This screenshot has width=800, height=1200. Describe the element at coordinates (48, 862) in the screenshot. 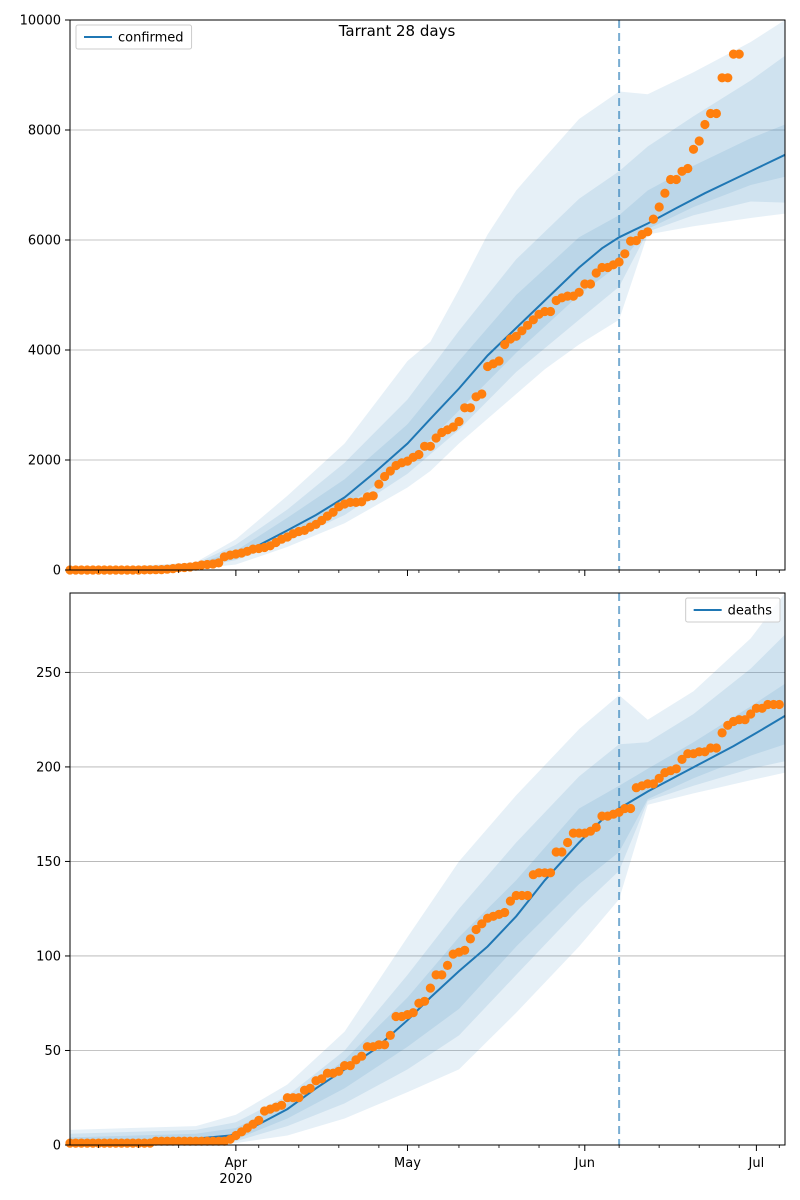

I see `y-tick-label: 150` at that location.